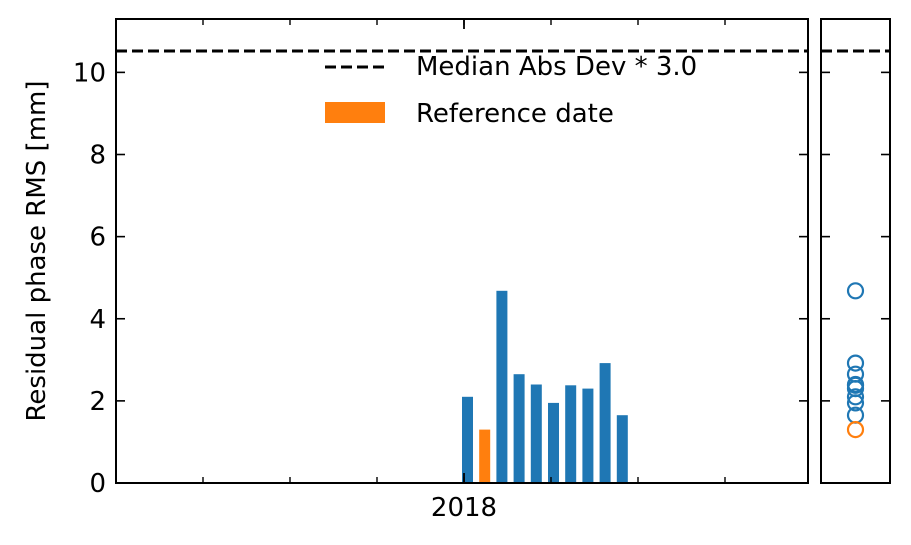 The width and height of the screenshot is (911, 545). I want to click on y-tick-label: 2, so click(97, 402).